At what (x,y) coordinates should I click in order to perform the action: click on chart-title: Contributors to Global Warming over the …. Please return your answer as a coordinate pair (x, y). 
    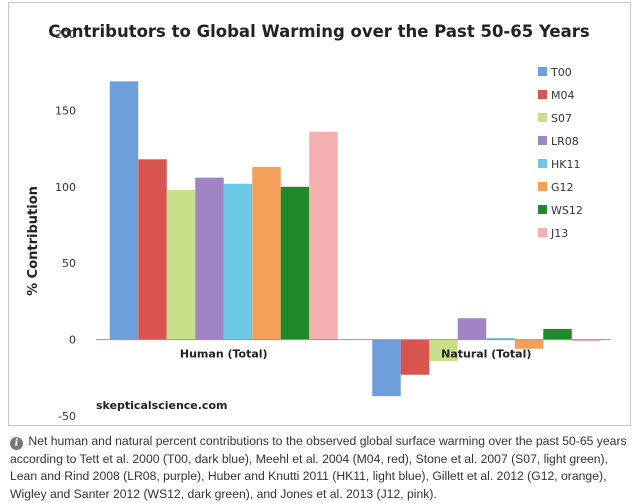
    Looking at the image, I should click on (319, 31).